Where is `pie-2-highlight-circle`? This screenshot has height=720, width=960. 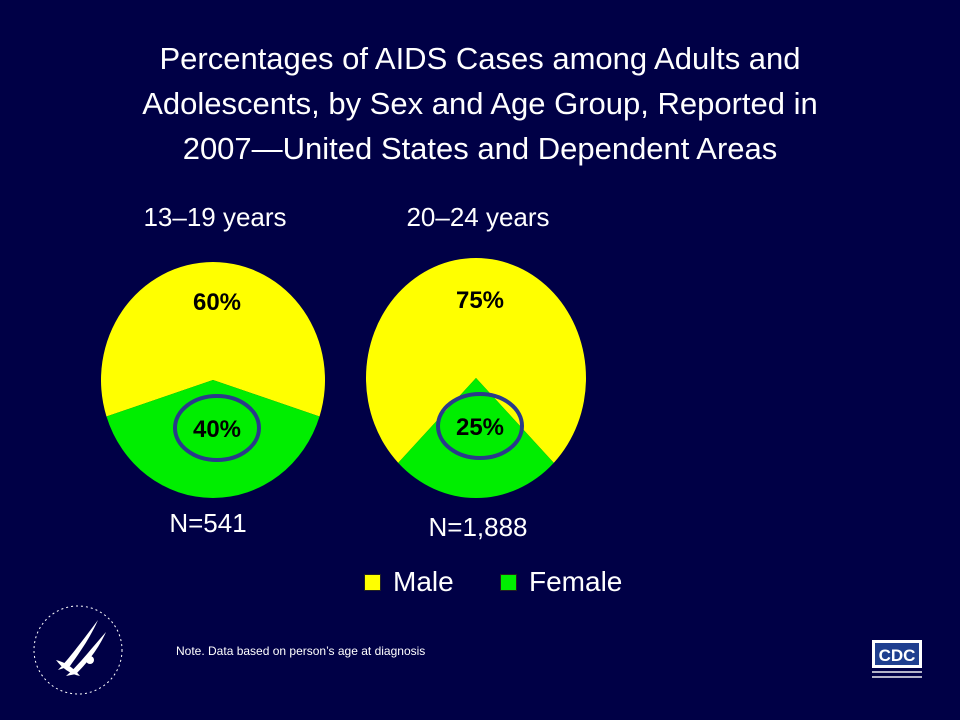 pie-2-highlight-circle is located at coordinates (480, 426).